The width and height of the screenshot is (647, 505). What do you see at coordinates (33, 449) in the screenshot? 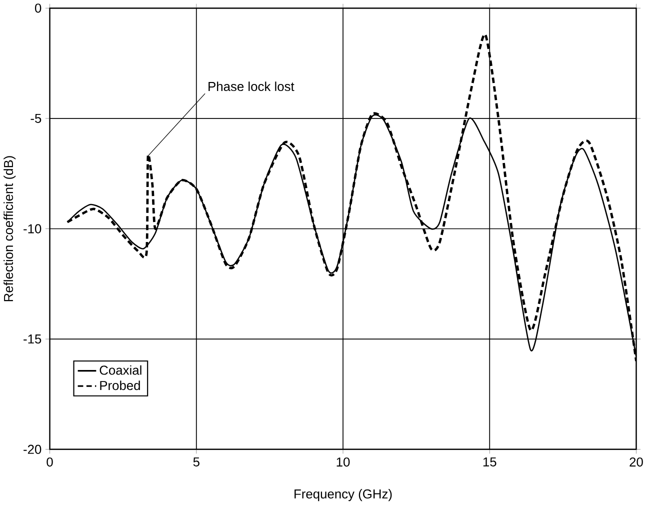
I see `y-tick-label: -20` at bounding box center [33, 449].